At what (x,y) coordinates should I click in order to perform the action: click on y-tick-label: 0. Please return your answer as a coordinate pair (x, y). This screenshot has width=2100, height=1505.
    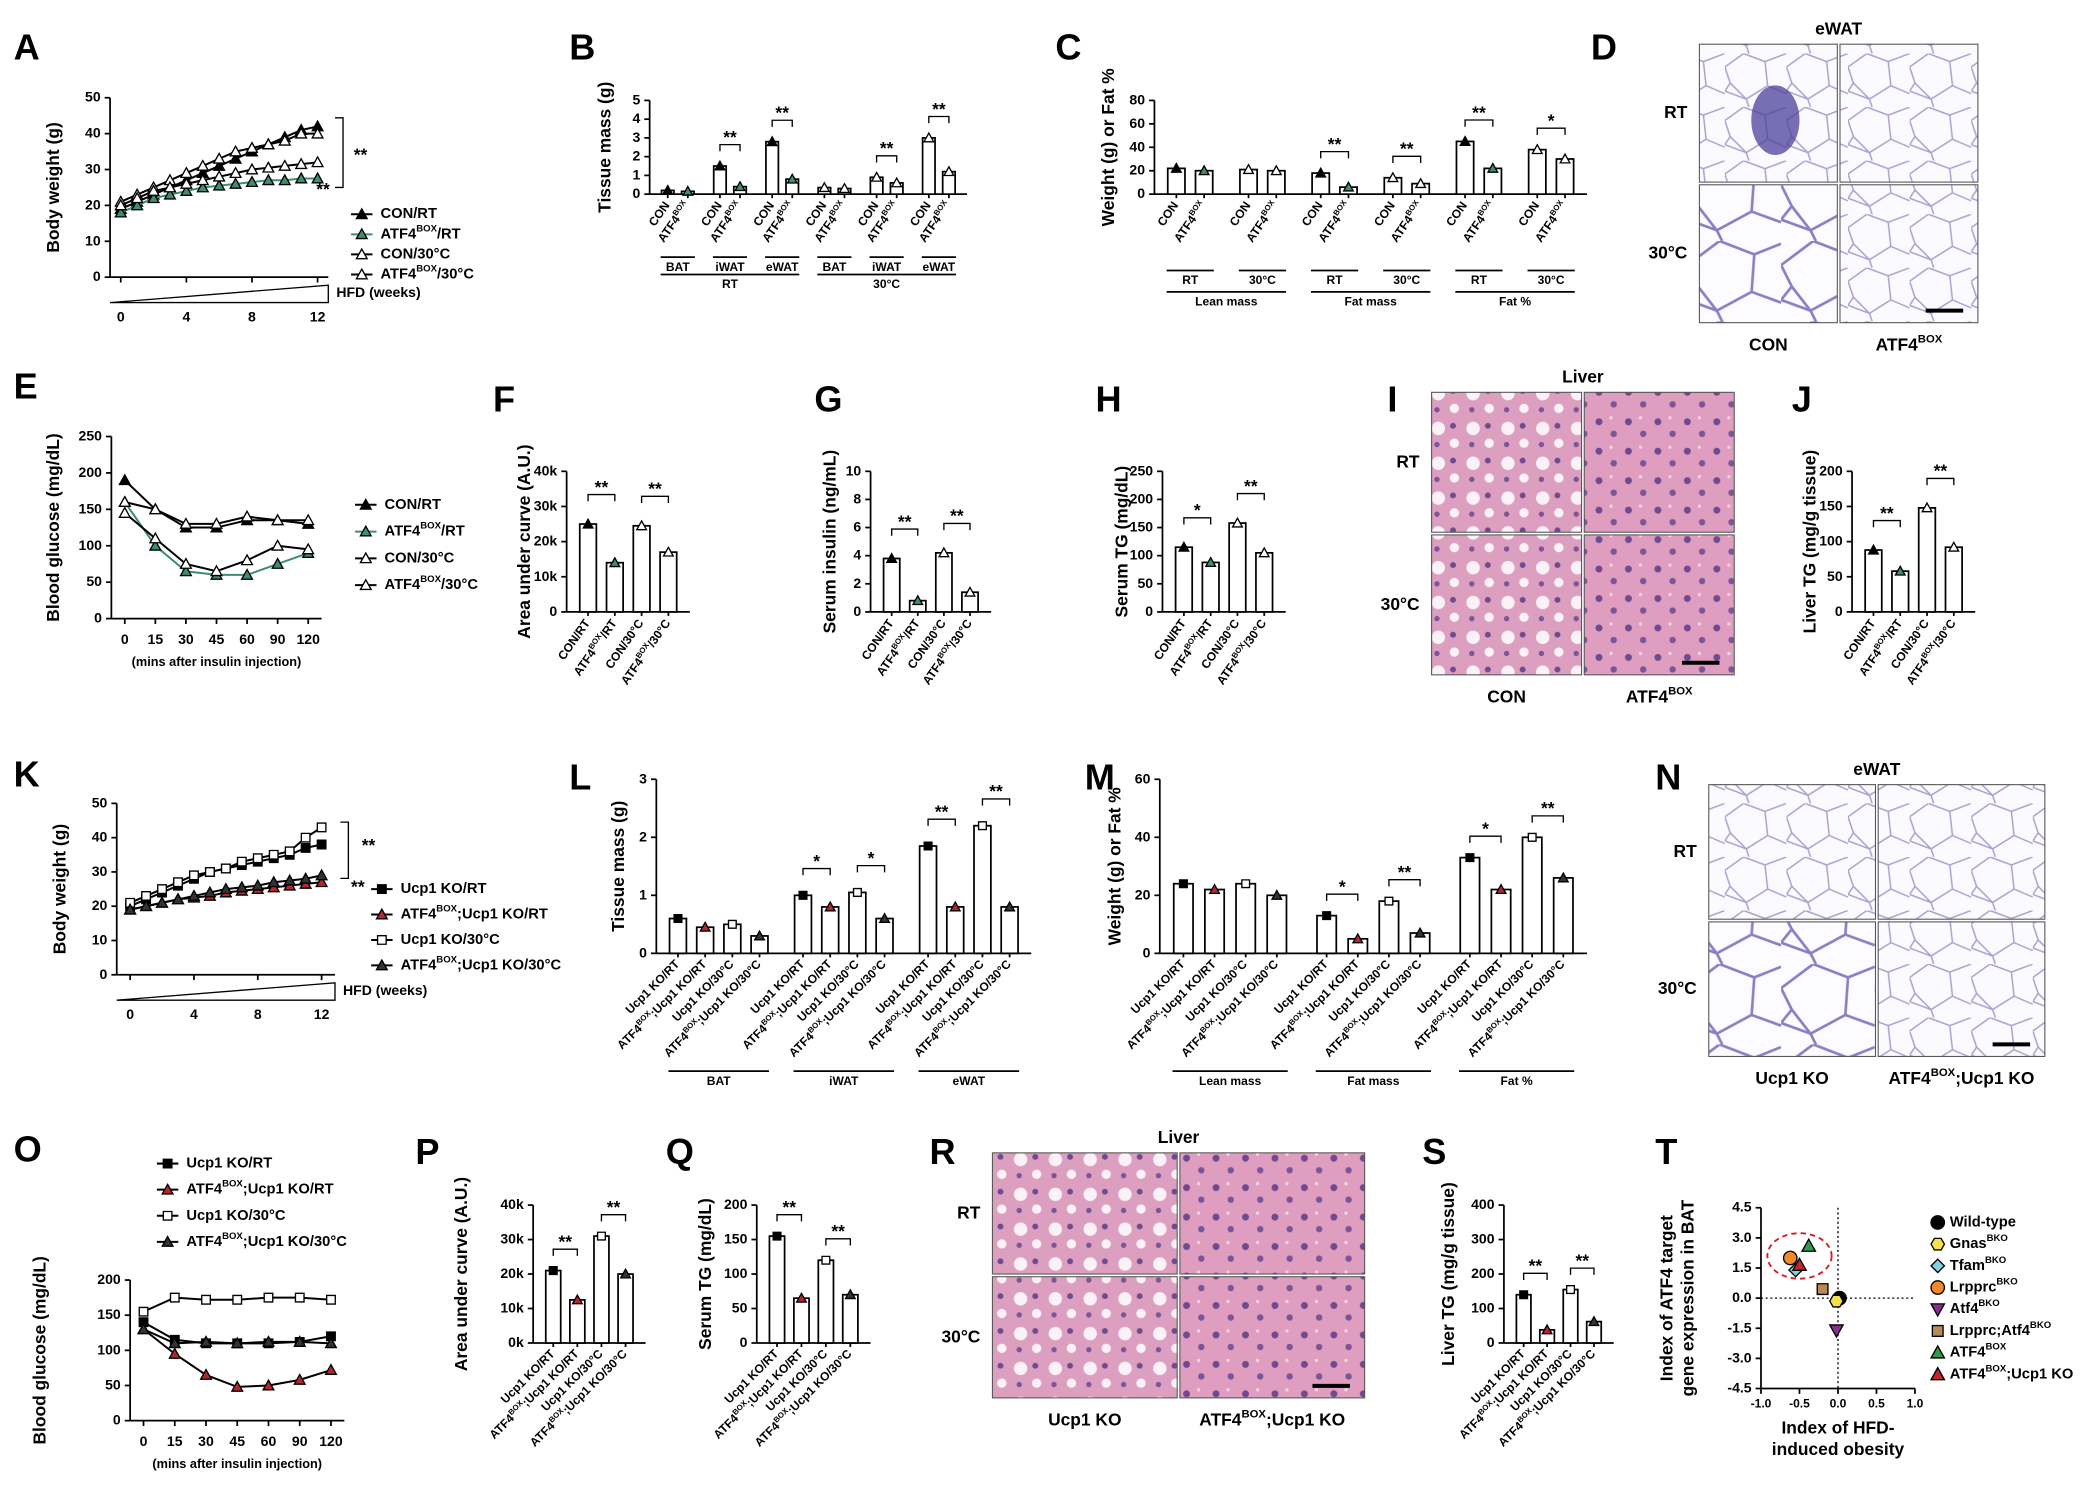
    Looking at the image, I should click on (857, 611).